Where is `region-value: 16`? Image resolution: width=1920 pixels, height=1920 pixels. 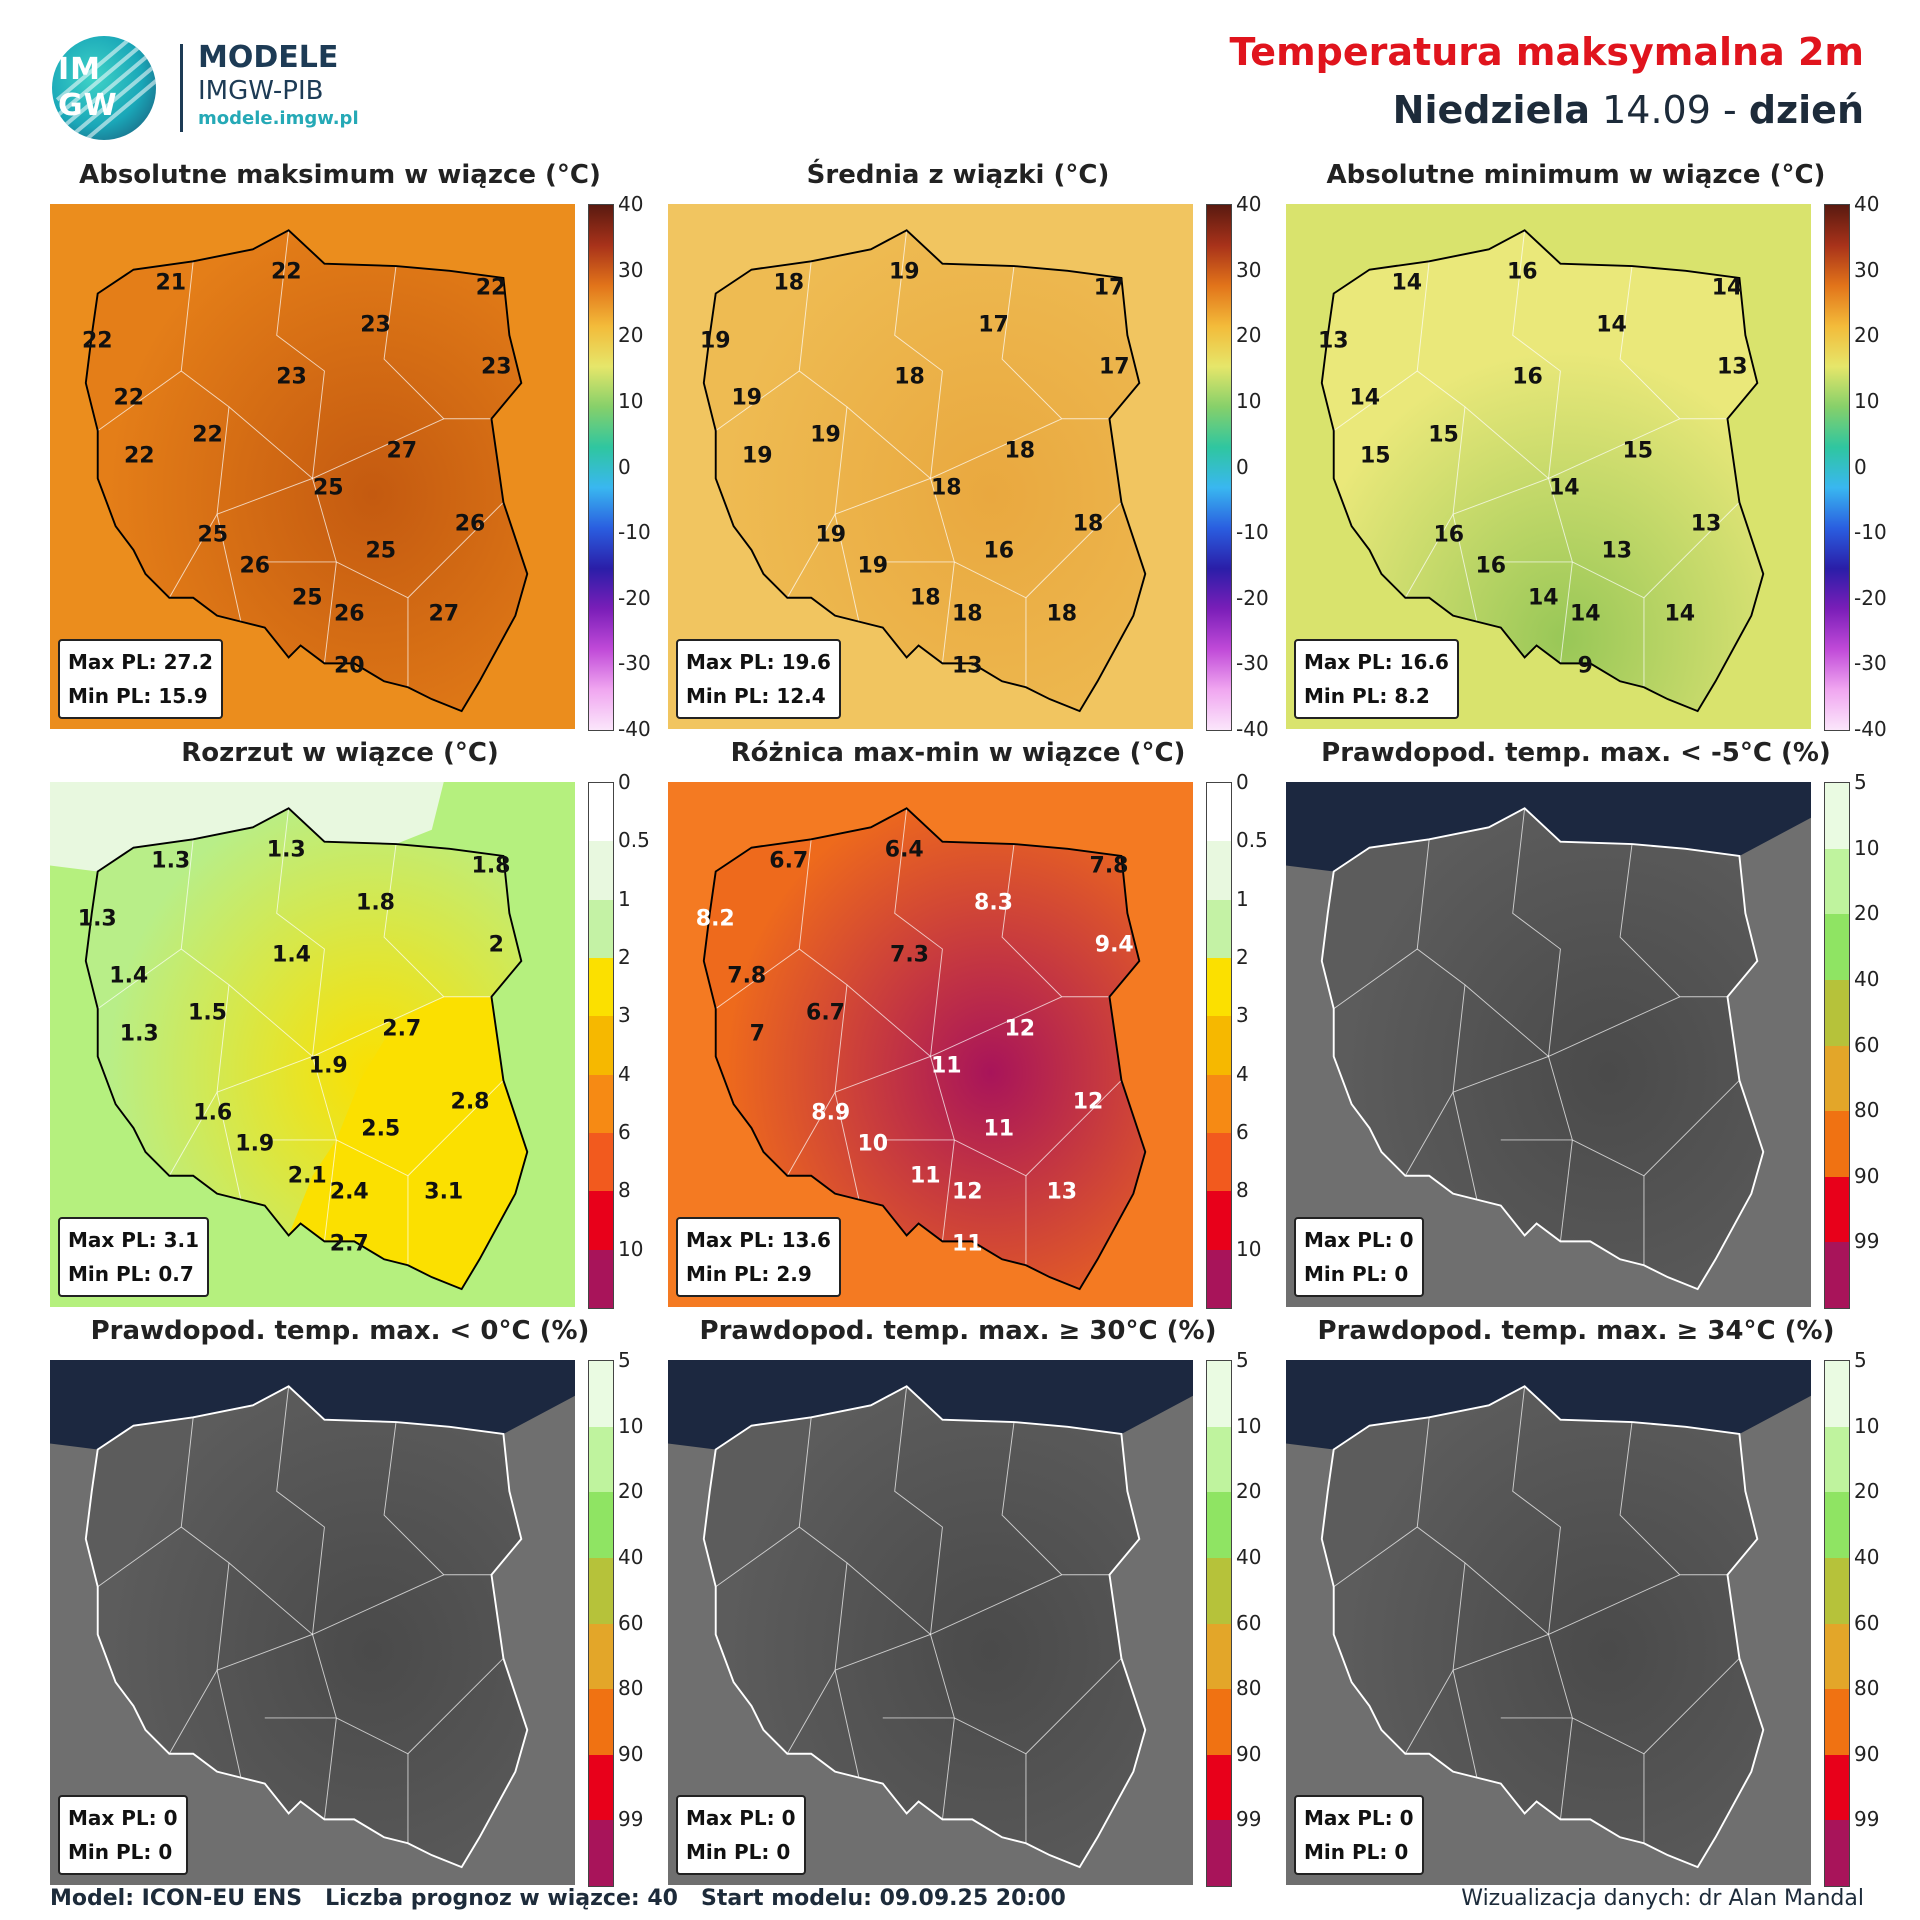
region-value: 16 is located at coordinates (1491, 566).